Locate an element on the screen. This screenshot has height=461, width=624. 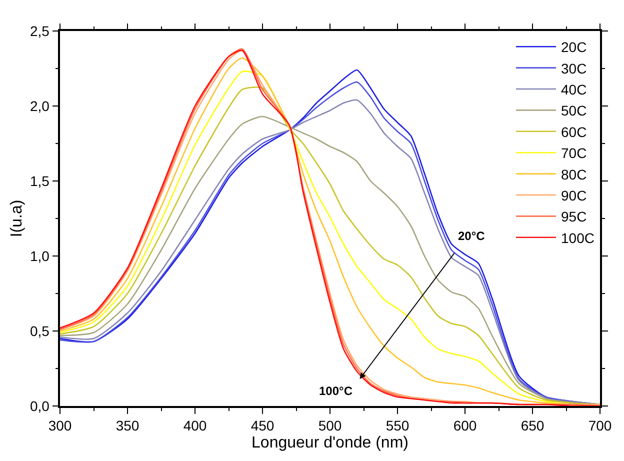
x-axis-title: Longueur d'onde (nm) is located at coordinates (330, 443).